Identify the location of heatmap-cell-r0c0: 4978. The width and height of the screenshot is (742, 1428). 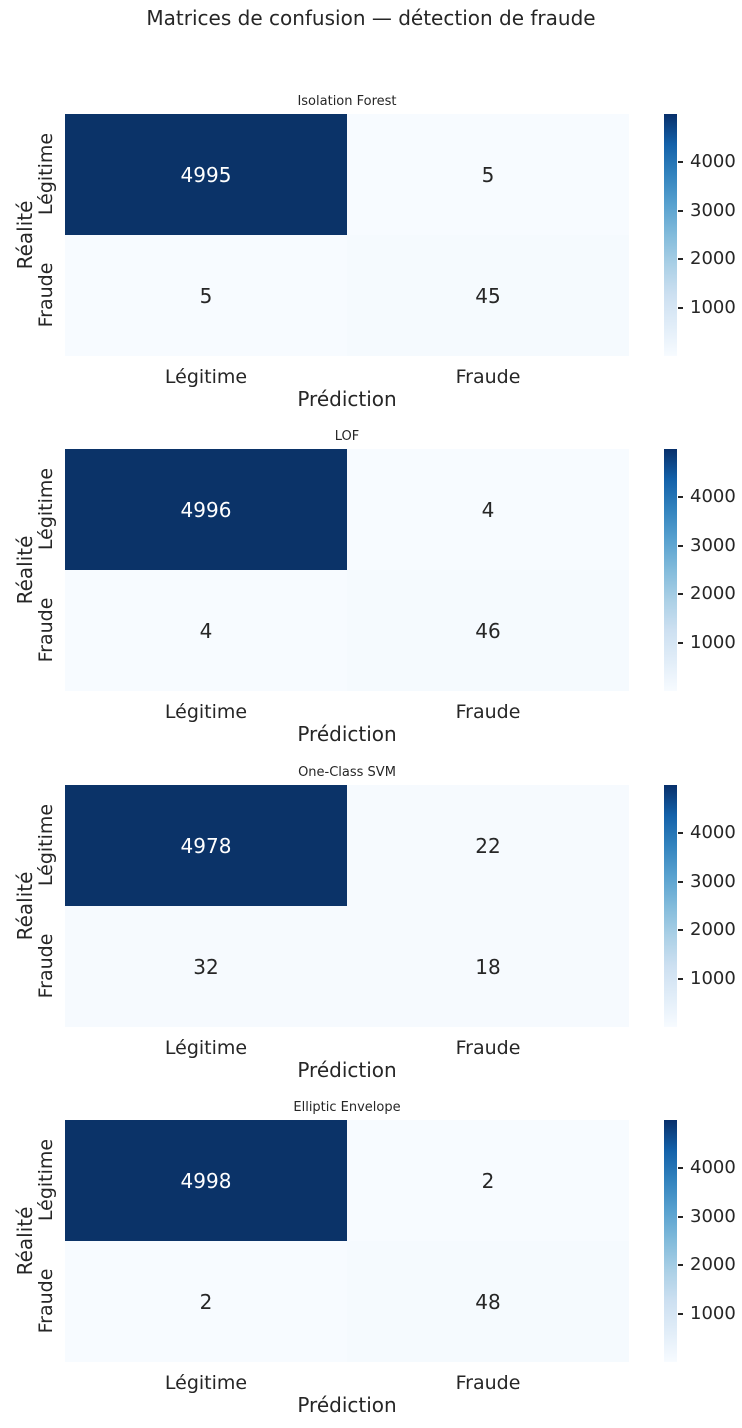
(206, 845).